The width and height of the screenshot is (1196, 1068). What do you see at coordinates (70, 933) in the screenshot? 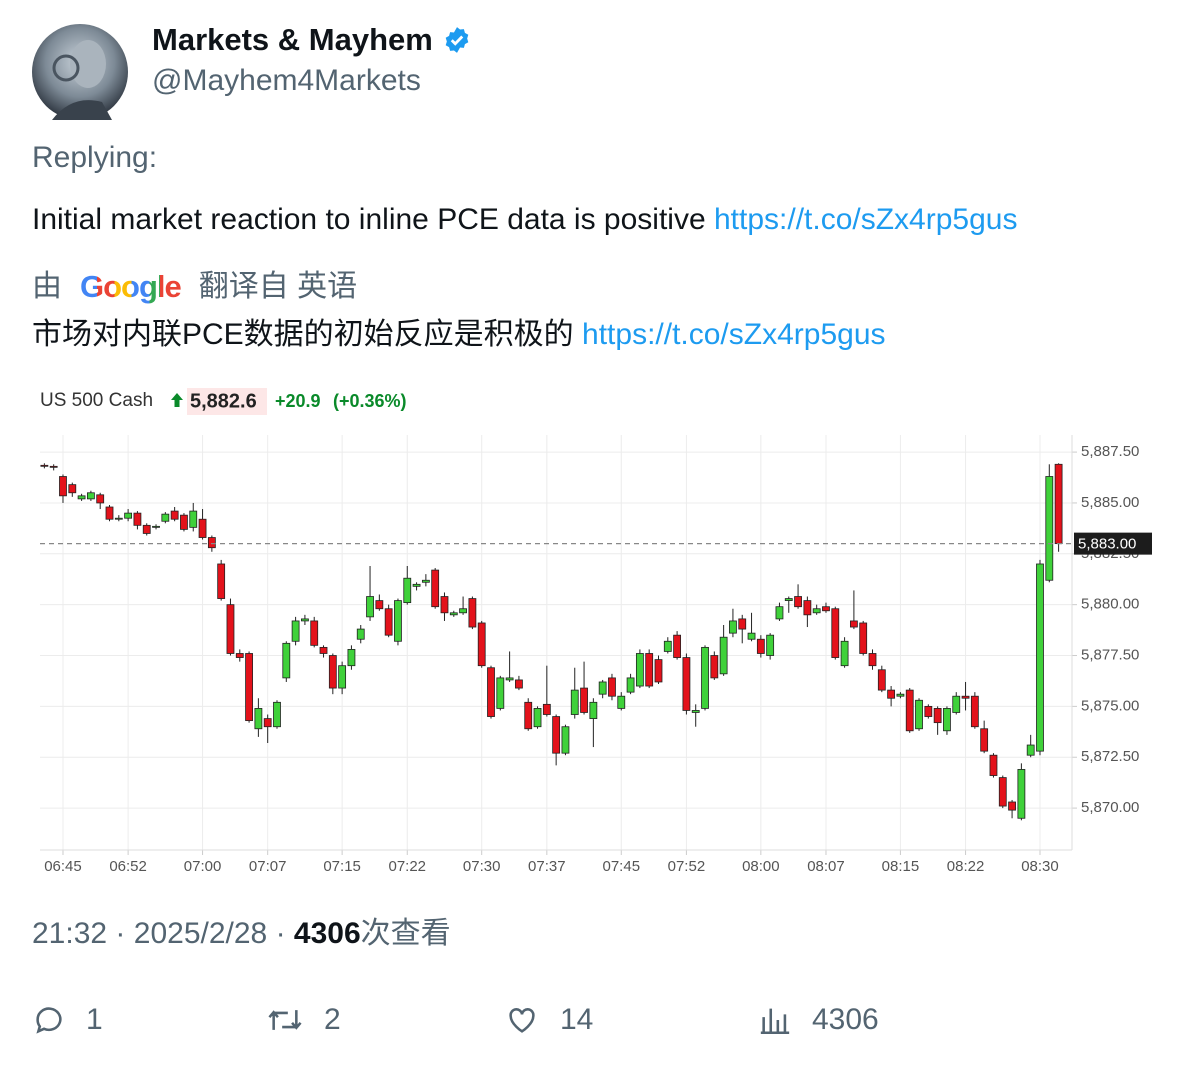
I see `time: 21:32` at bounding box center [70, 933].